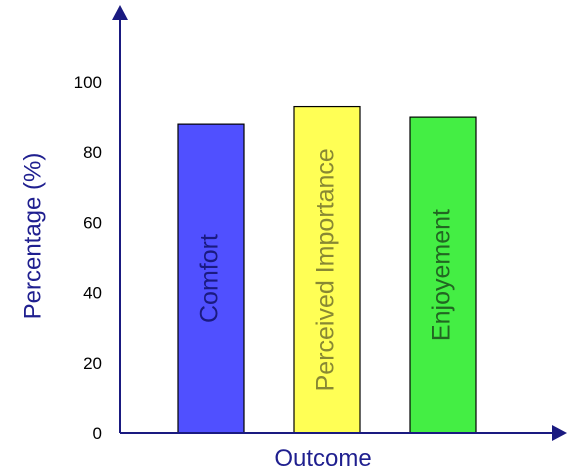 The width and height of the screenshot is (570, 474). What do you see at coordinates (559, 433) in the screenshot?
I see `x-axis-arrow` at bounding box center [559, 433].